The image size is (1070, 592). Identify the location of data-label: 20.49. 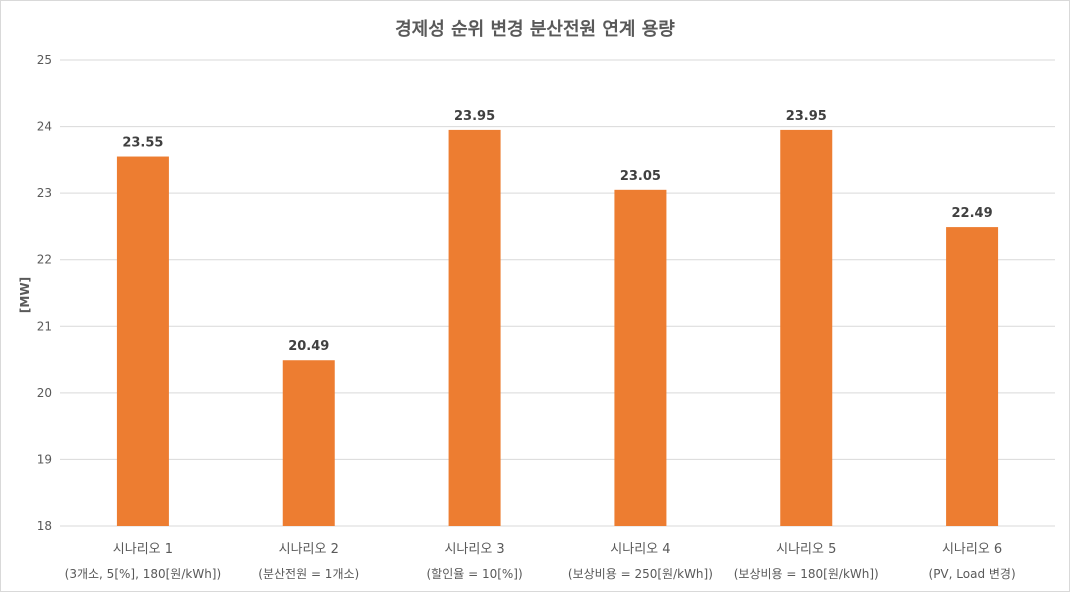
(308, 346).